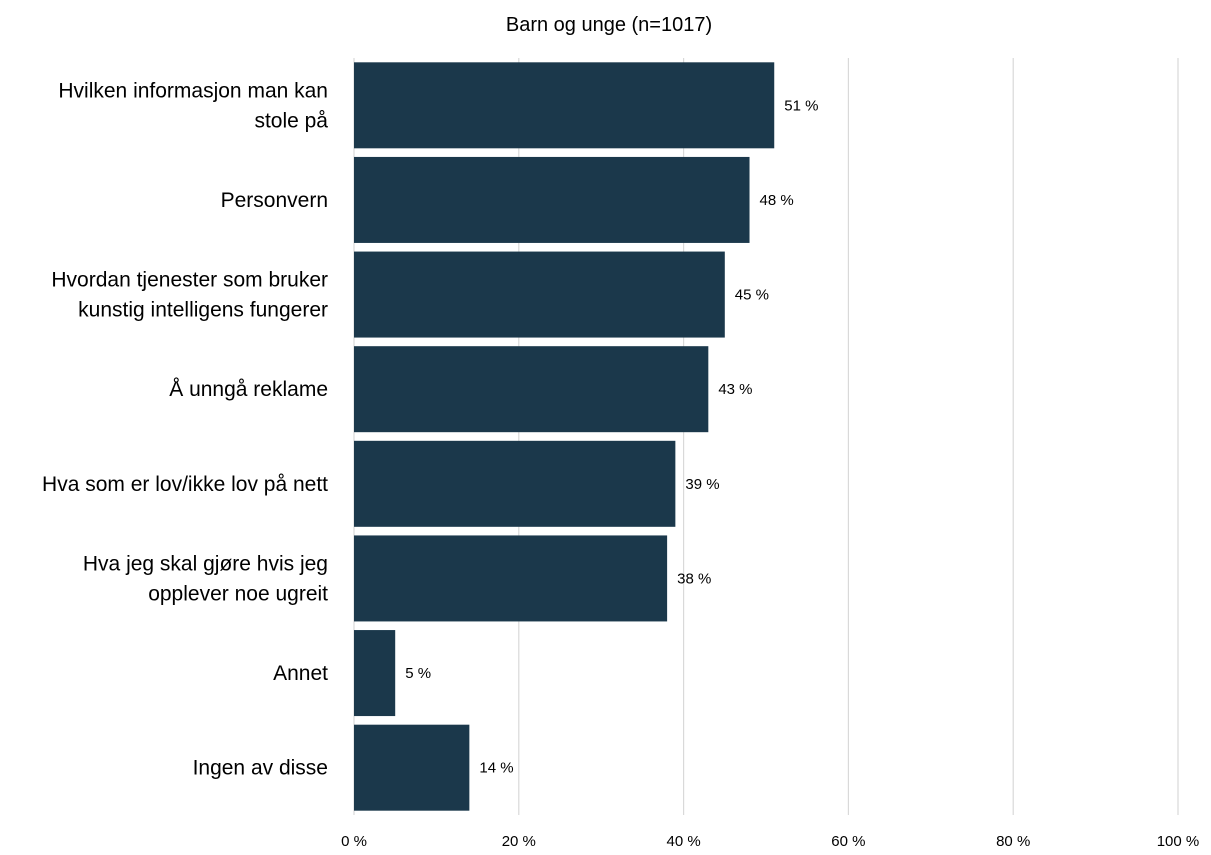 The height and width of the screenshot is (855, 1211). What do you see at coordinates (735, 389) in the screenshot?
I see `data-label: 43 %` at bounding box center [735, 389].